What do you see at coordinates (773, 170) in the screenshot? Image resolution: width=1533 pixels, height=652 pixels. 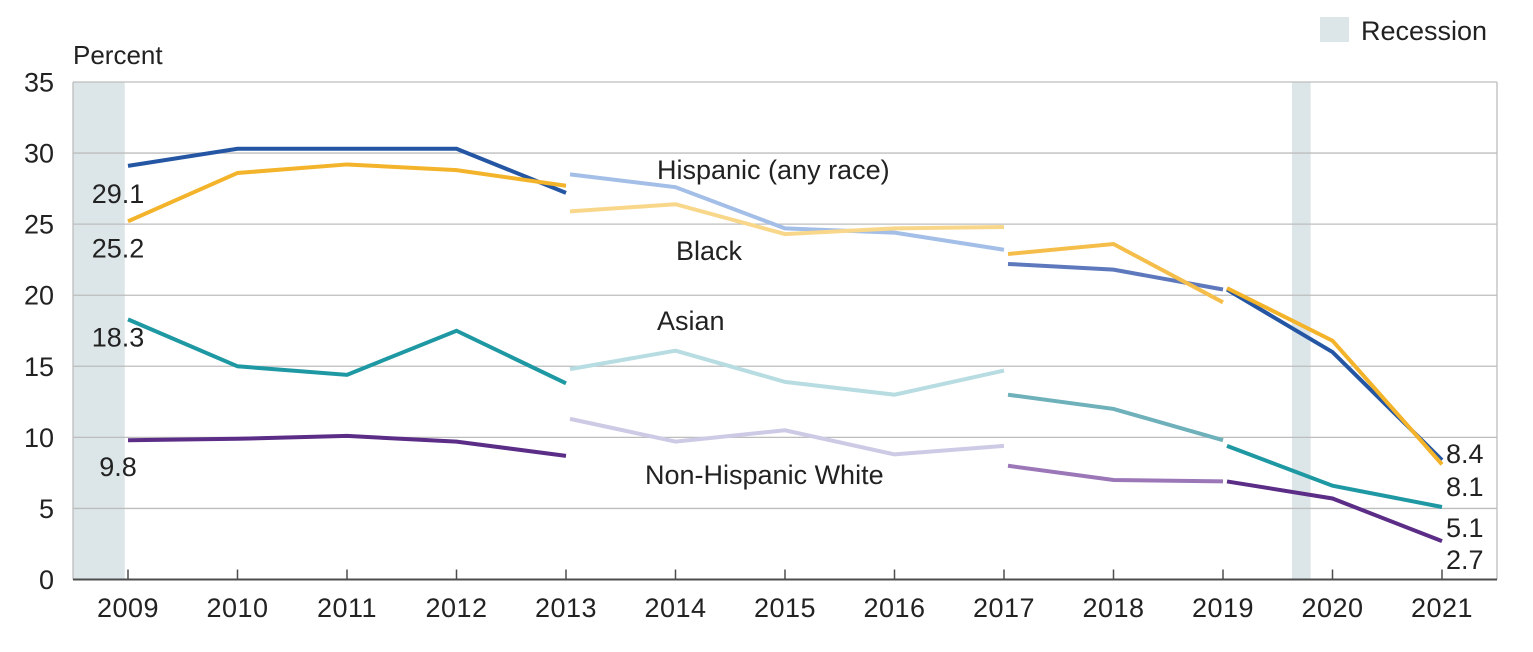 I see `hispanic-series-label: Hispanic (any race)` at bounding box center [773, 170].